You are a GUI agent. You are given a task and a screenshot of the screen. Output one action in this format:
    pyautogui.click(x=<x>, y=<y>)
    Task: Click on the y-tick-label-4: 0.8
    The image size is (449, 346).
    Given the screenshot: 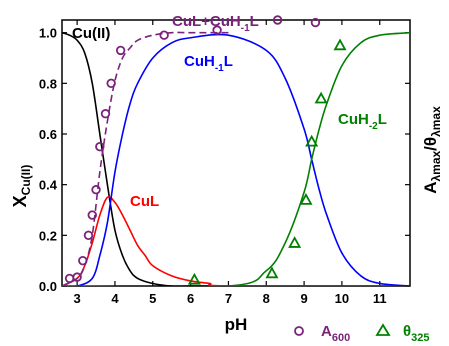 What is the action you would take?
    pyautogui.click(x=48, y=83)
    